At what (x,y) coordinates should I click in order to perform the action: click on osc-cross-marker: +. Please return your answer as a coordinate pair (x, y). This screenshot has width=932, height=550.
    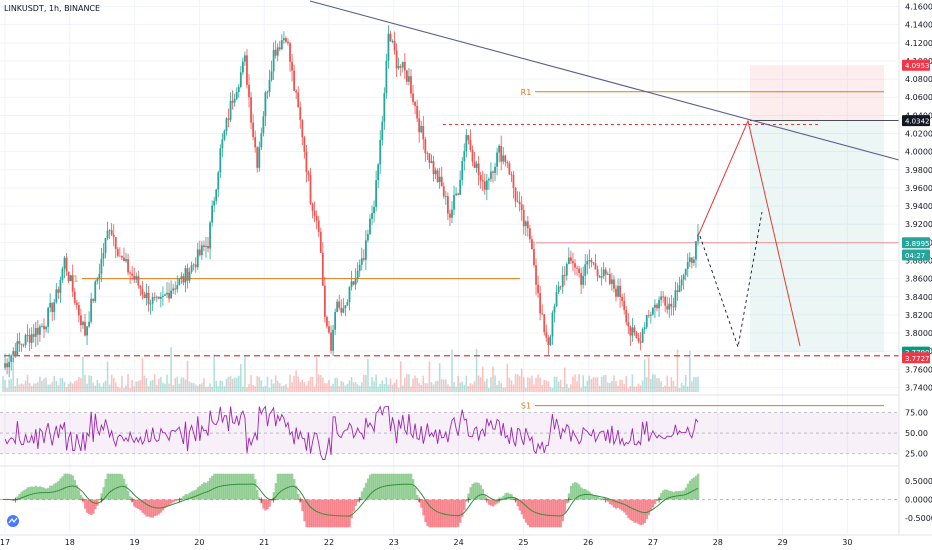
    Looking at the image, I should click on (261, 500).